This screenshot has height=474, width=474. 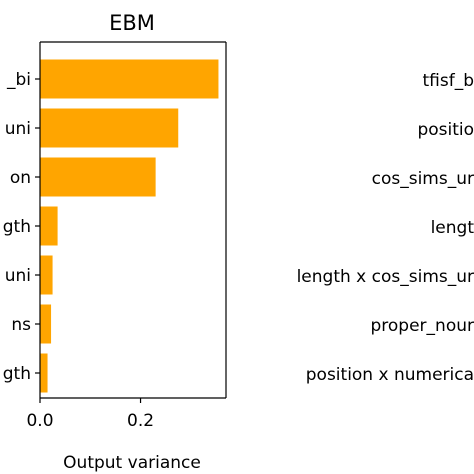 What do you see at coordinates (18, 129) in the screenshot?
I see `y-tick-label-1: uni` at bounding box center [18, 129].